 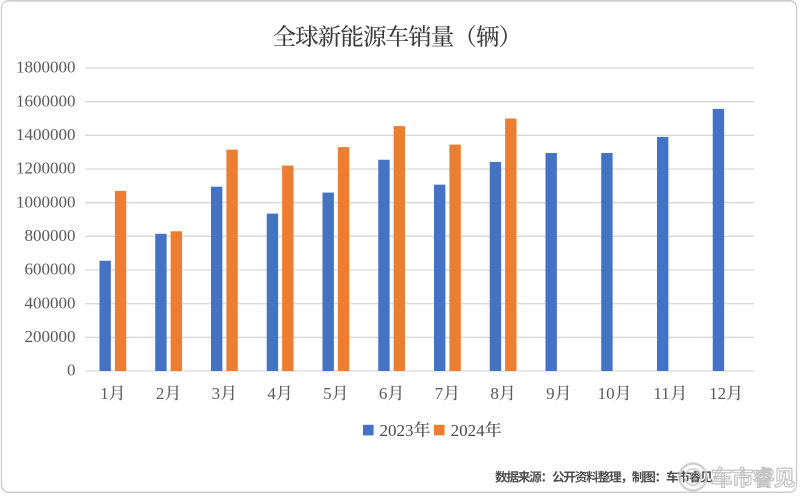 What do you see at coordinates (216, 393) in the screenshot?
I see `svg-text: 3` at bounding box center [216, 393].